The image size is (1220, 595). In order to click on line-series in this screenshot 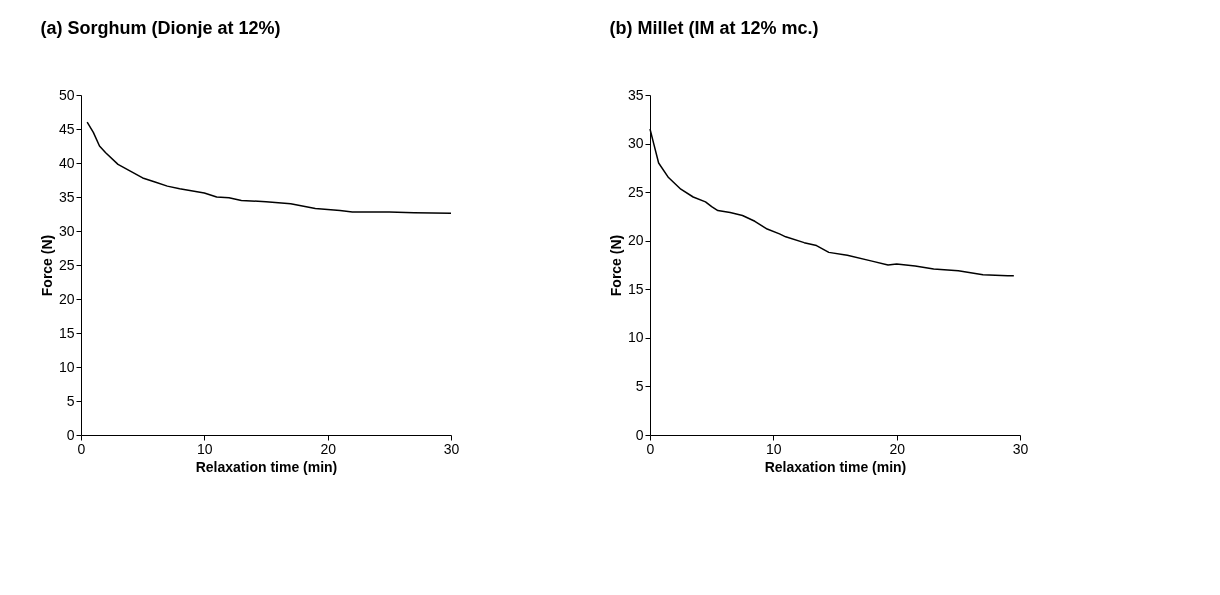, I will do `click(269, 168)`.